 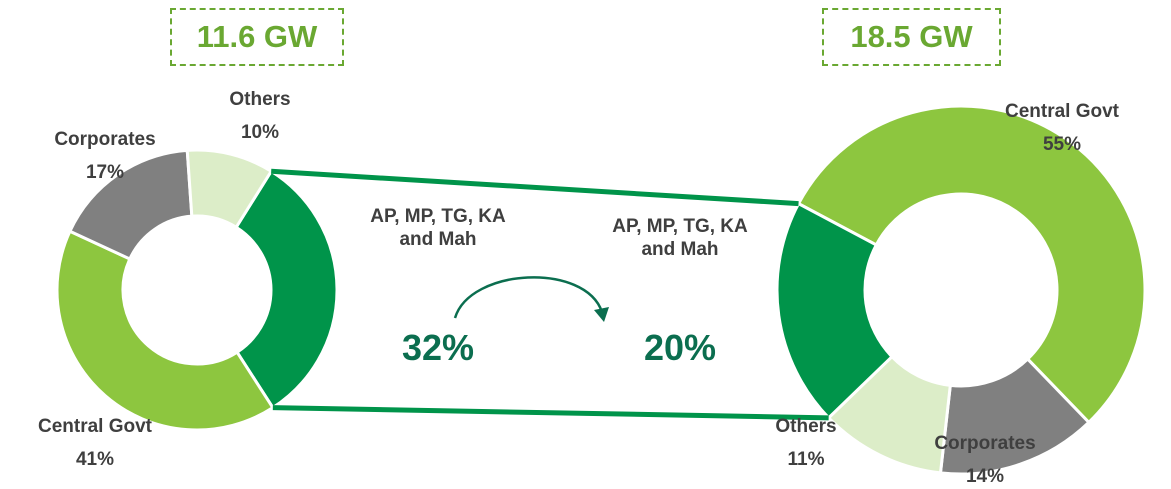 I want to click on arrow, so click(x=528, y=297).